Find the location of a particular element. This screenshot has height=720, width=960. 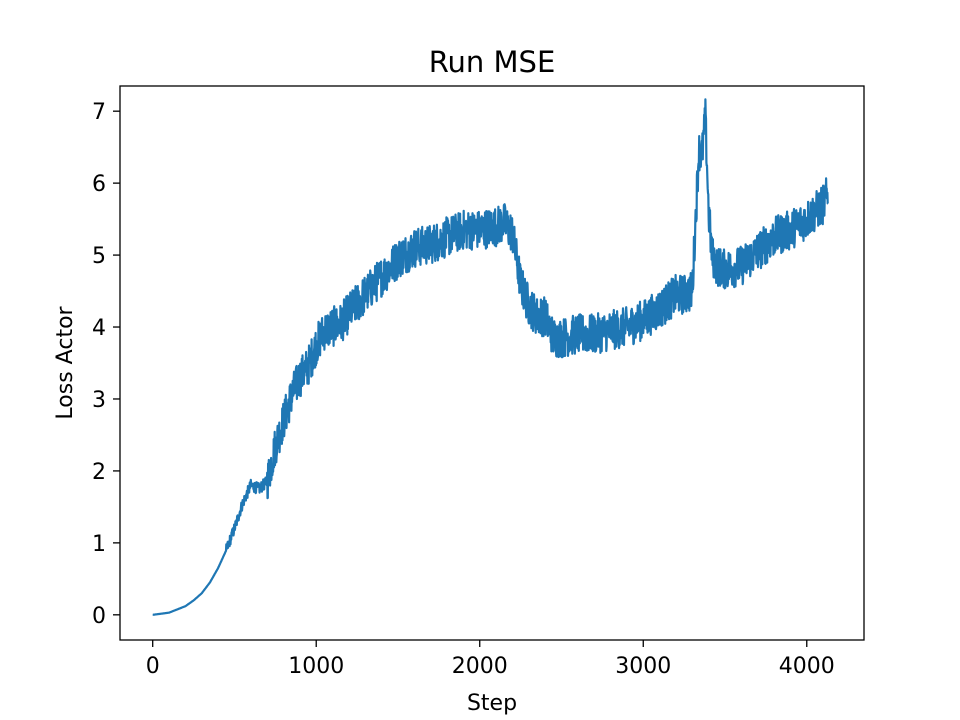

x-axis-label: Step is located at coordinates (492, 703).